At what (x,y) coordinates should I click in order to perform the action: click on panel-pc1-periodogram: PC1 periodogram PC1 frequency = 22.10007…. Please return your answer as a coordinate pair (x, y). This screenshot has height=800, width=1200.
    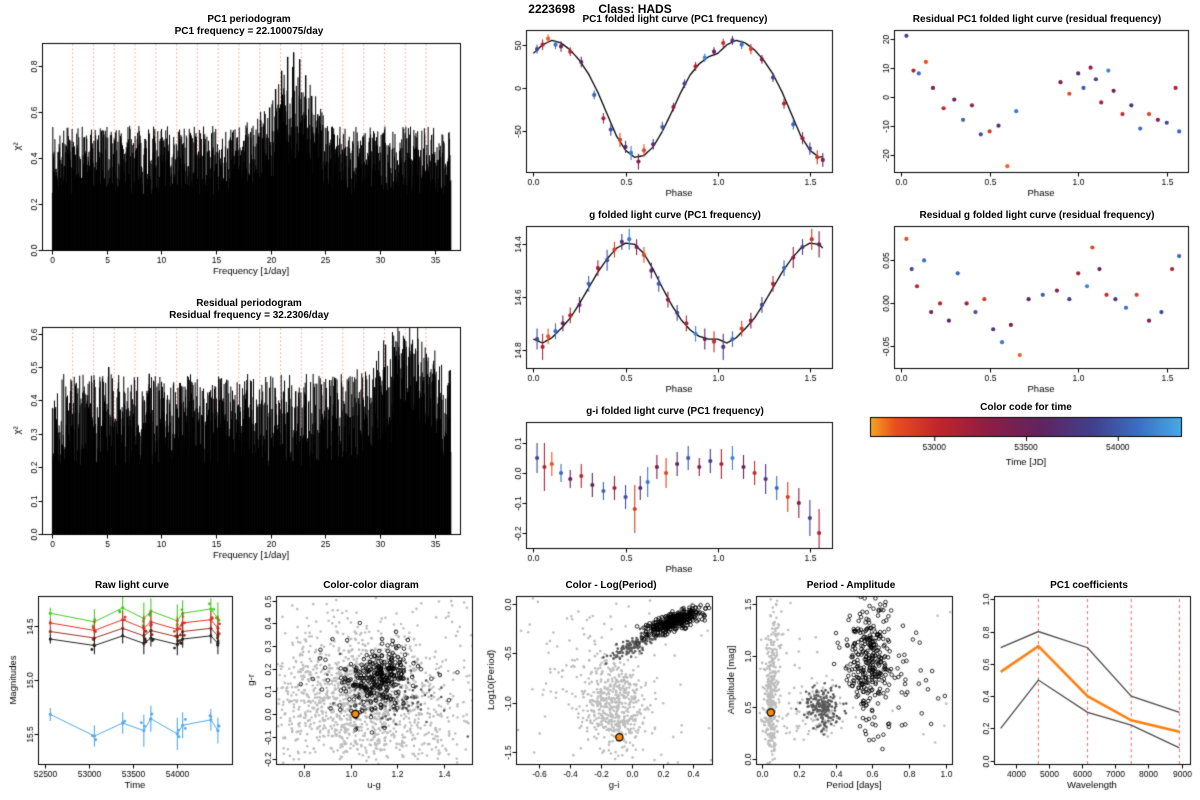
    Looking at the image, I should click on (238, 147).